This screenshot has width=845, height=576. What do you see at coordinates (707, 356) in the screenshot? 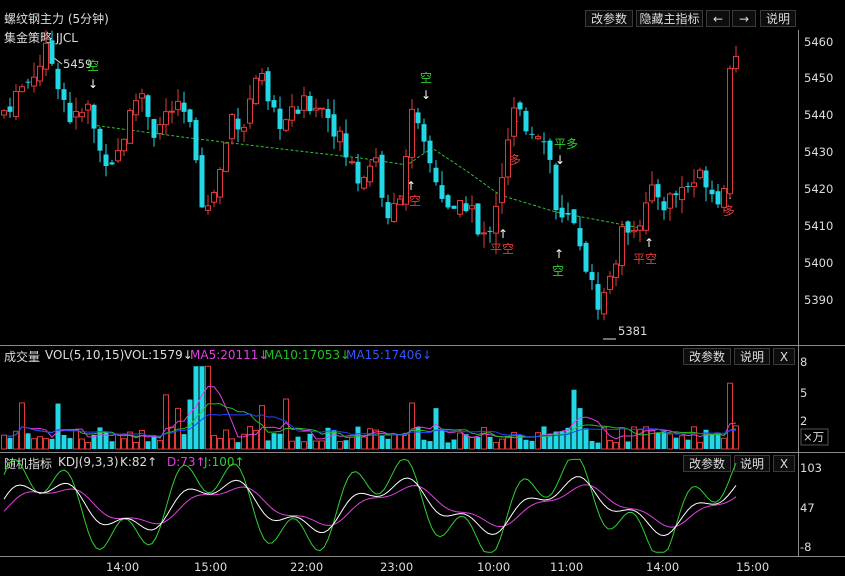
I see `volume-params-button: 改参数` at bounding box center [707, 356].